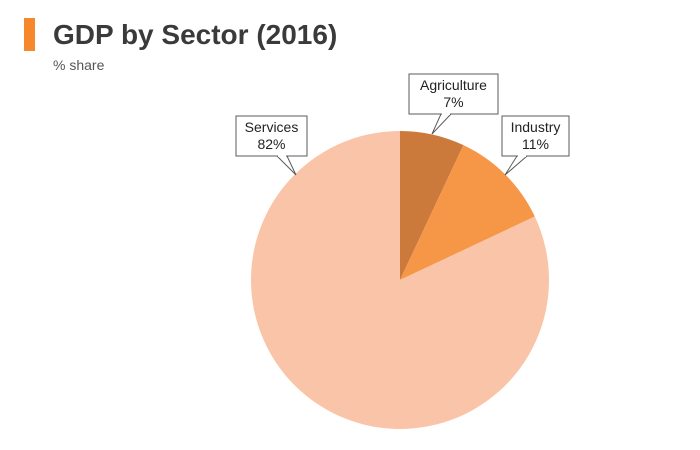 This screenshot has width=700, height=450. Describe the element at coordinates (272, 127) in the screenshot. I see `slice-label-services: Services` at that location.